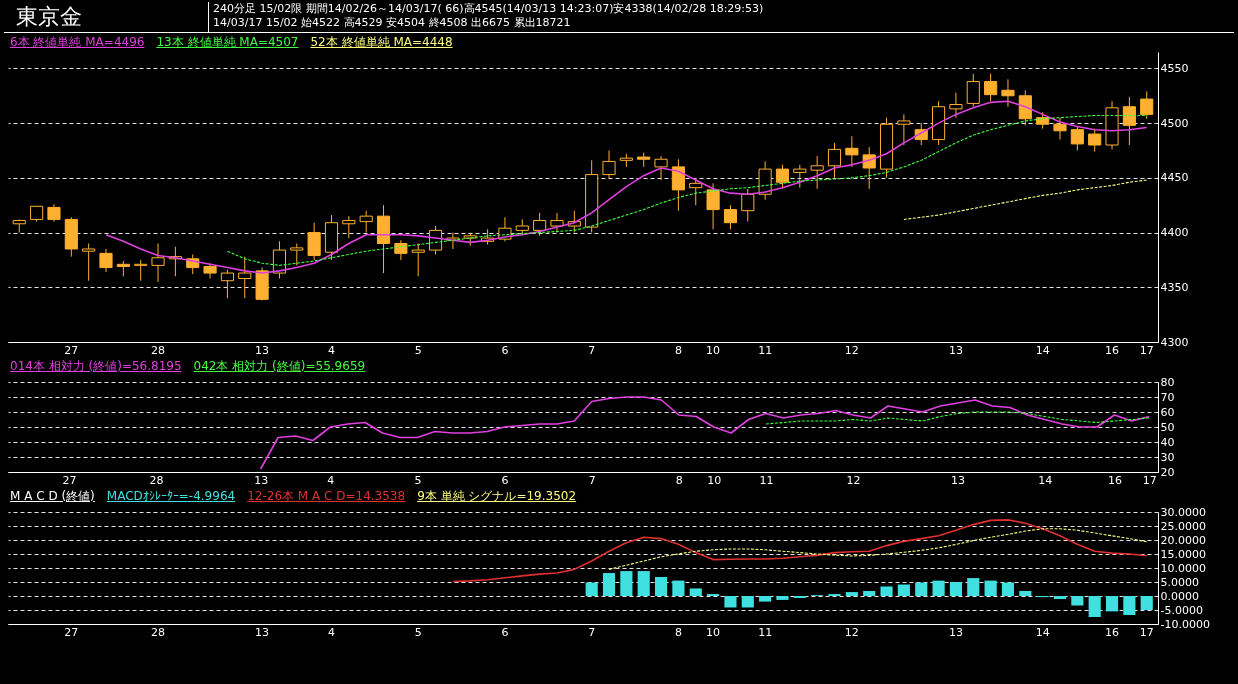 The height and width of the screenshot is (684, 1238). Describe the element at coordinates (1183, 540) in the screenshot. I see `y-tick-label: 20.0000` at that location.